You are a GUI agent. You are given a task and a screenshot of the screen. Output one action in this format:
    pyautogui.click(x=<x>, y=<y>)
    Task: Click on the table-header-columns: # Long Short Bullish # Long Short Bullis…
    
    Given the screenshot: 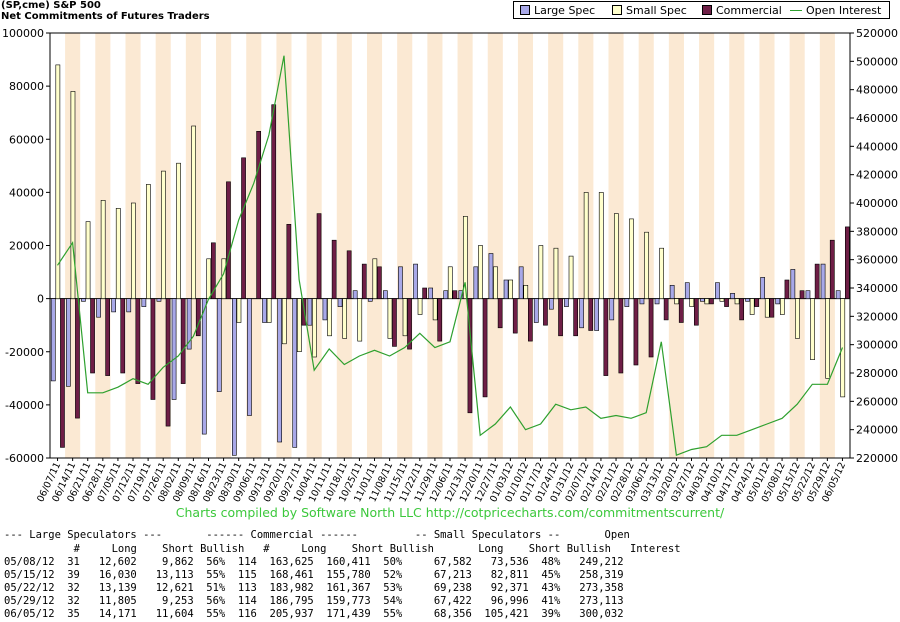 What is the action you would take?
    pyautogui.click(x=371, y=549)
    